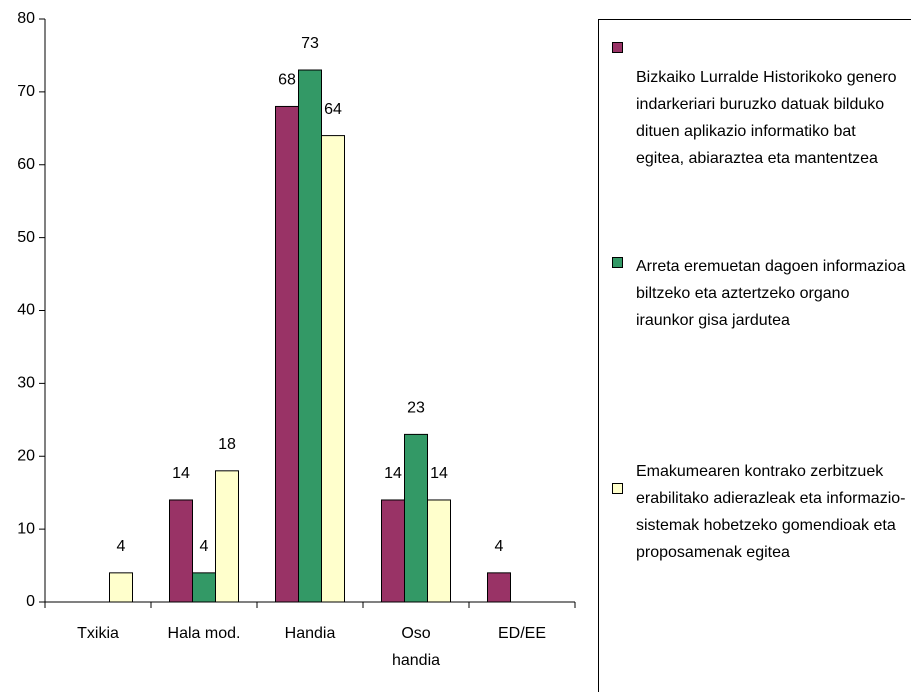 The image size is (911, 692). What do you see at coordinates (26, 528) in the screenshot?
I see `y-tick-label: 10` at bounding box center [26, 528].